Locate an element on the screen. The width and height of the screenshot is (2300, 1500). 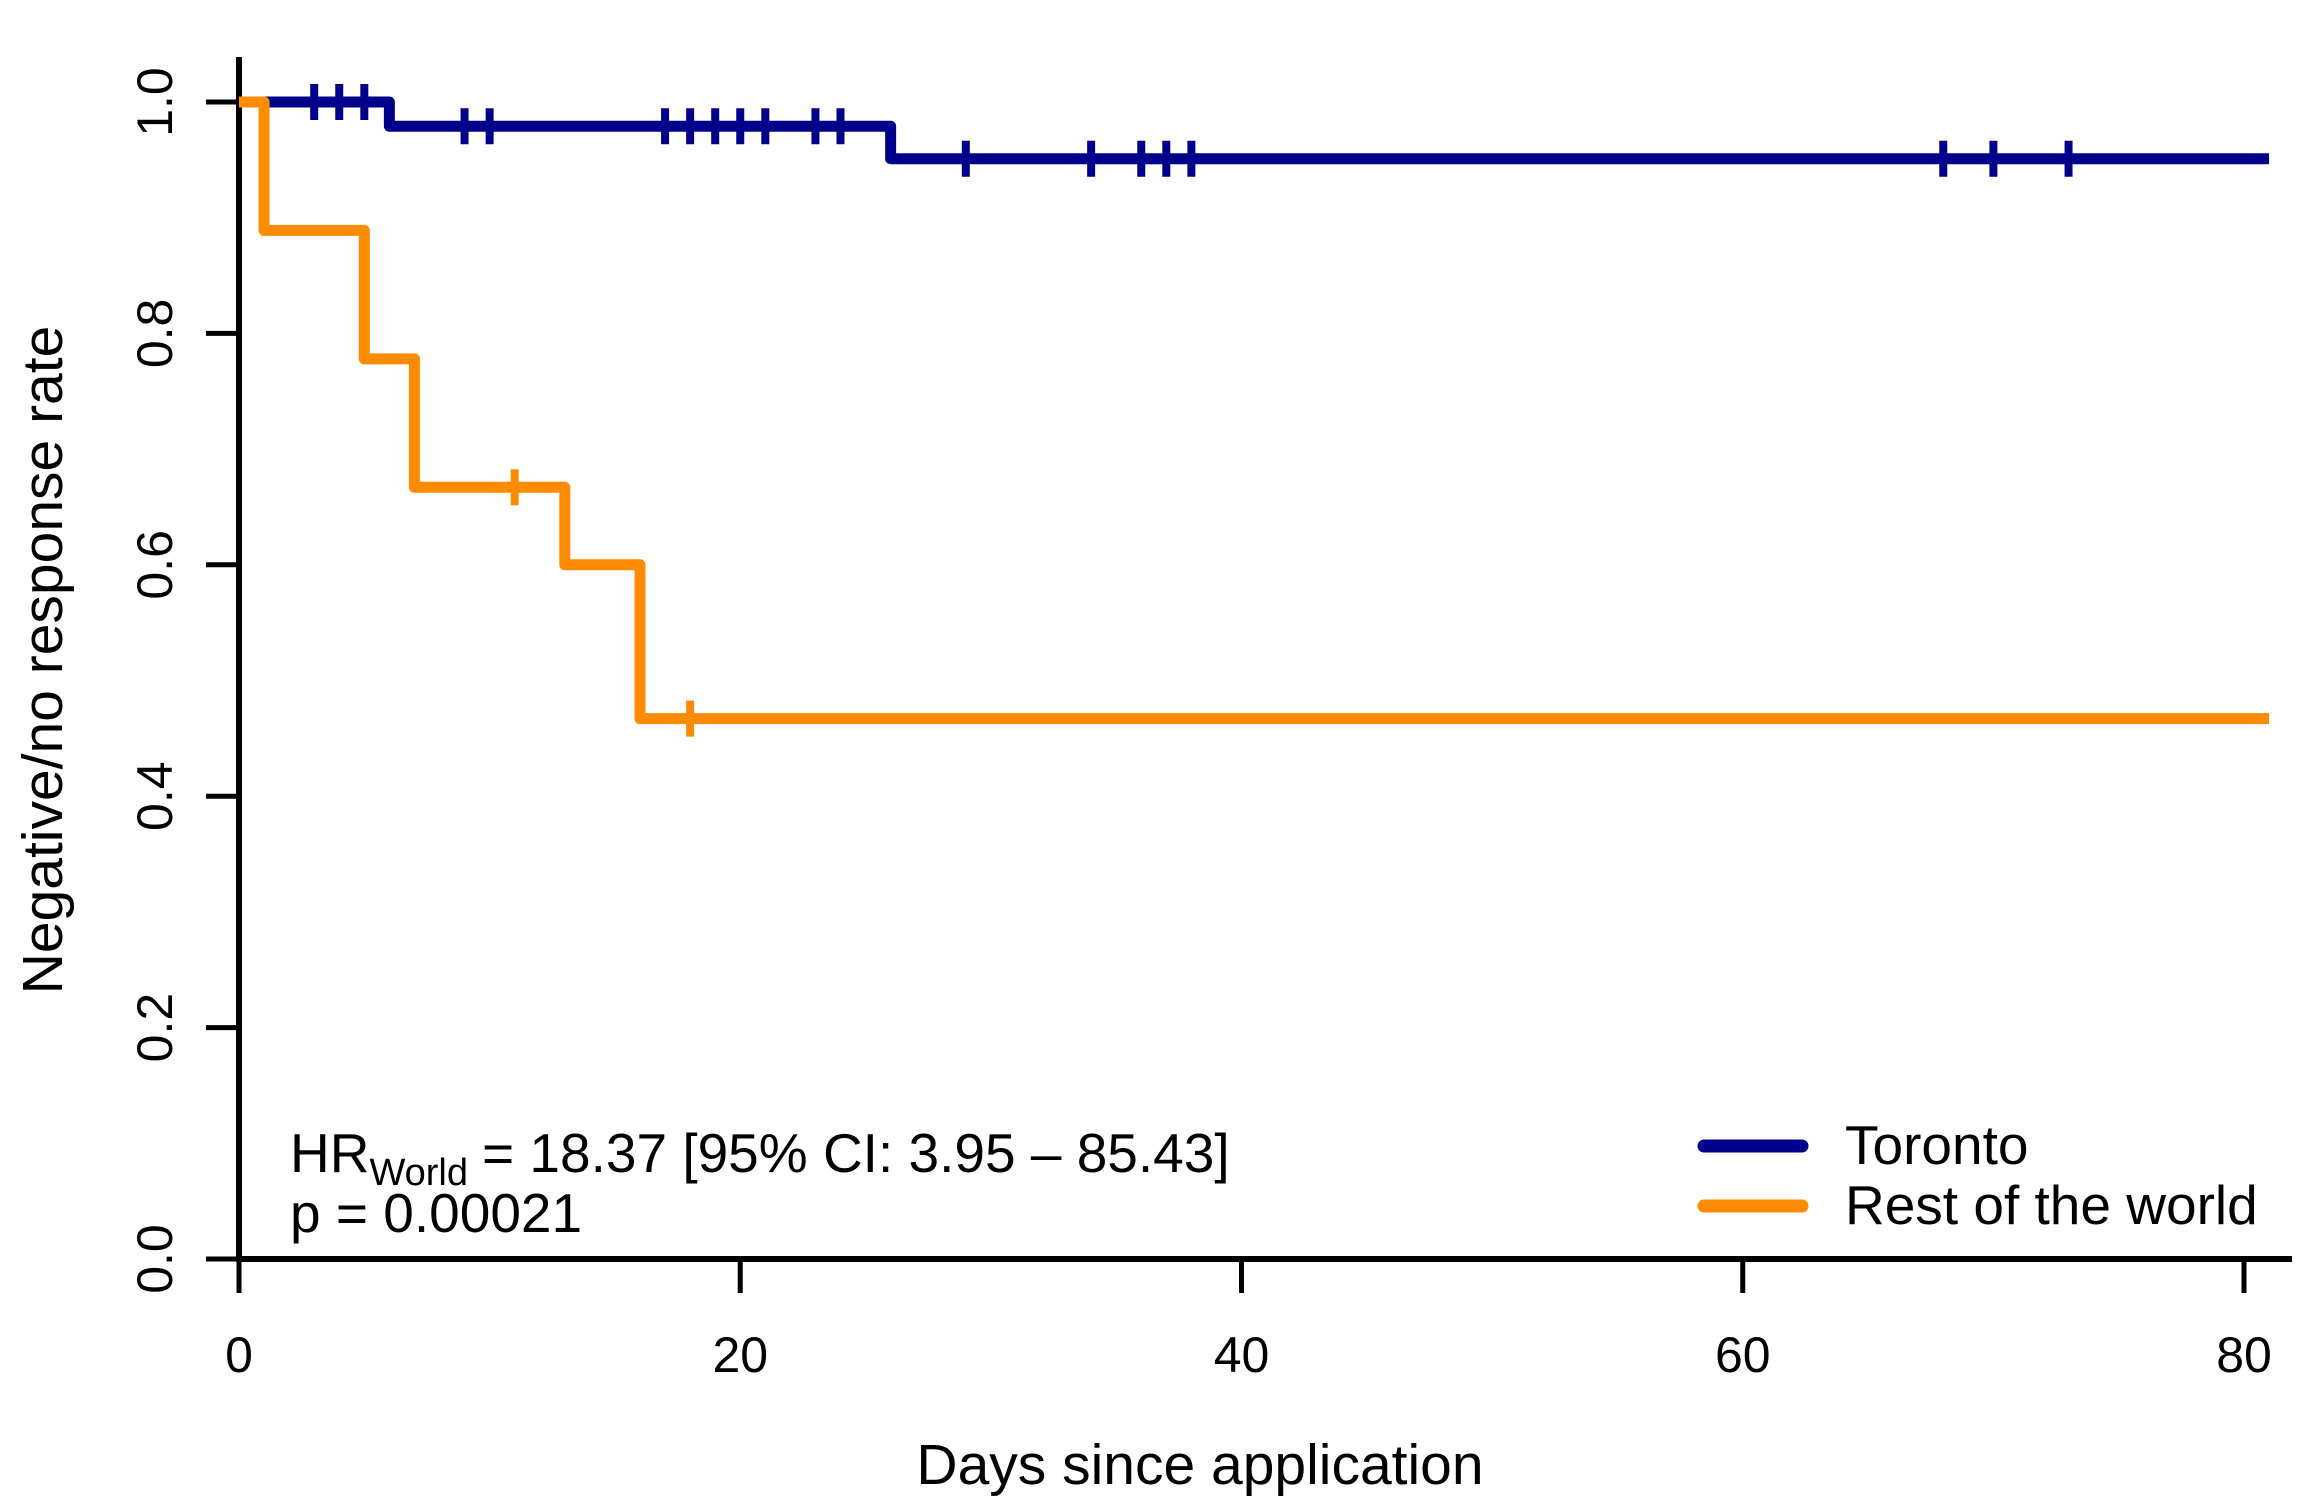
y-tick-label: 0.0 is located at coordinates (155, 1259).